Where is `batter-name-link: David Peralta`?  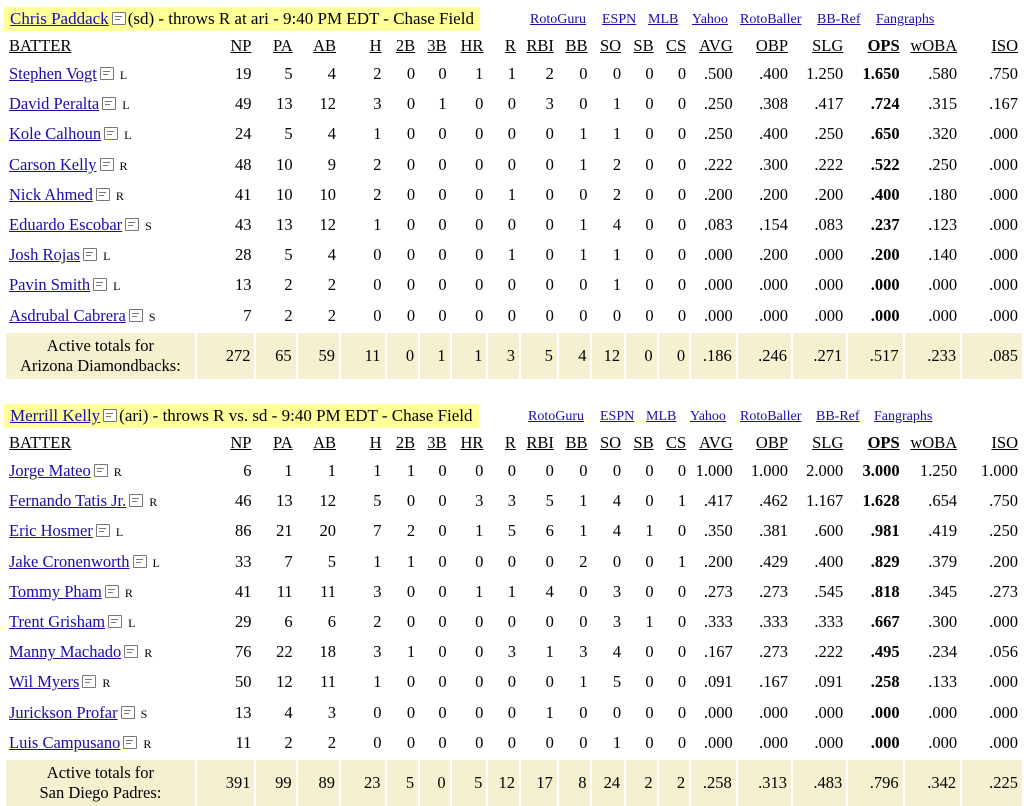 batter-name-link: David Peralta is located at coordinates (54, 104).